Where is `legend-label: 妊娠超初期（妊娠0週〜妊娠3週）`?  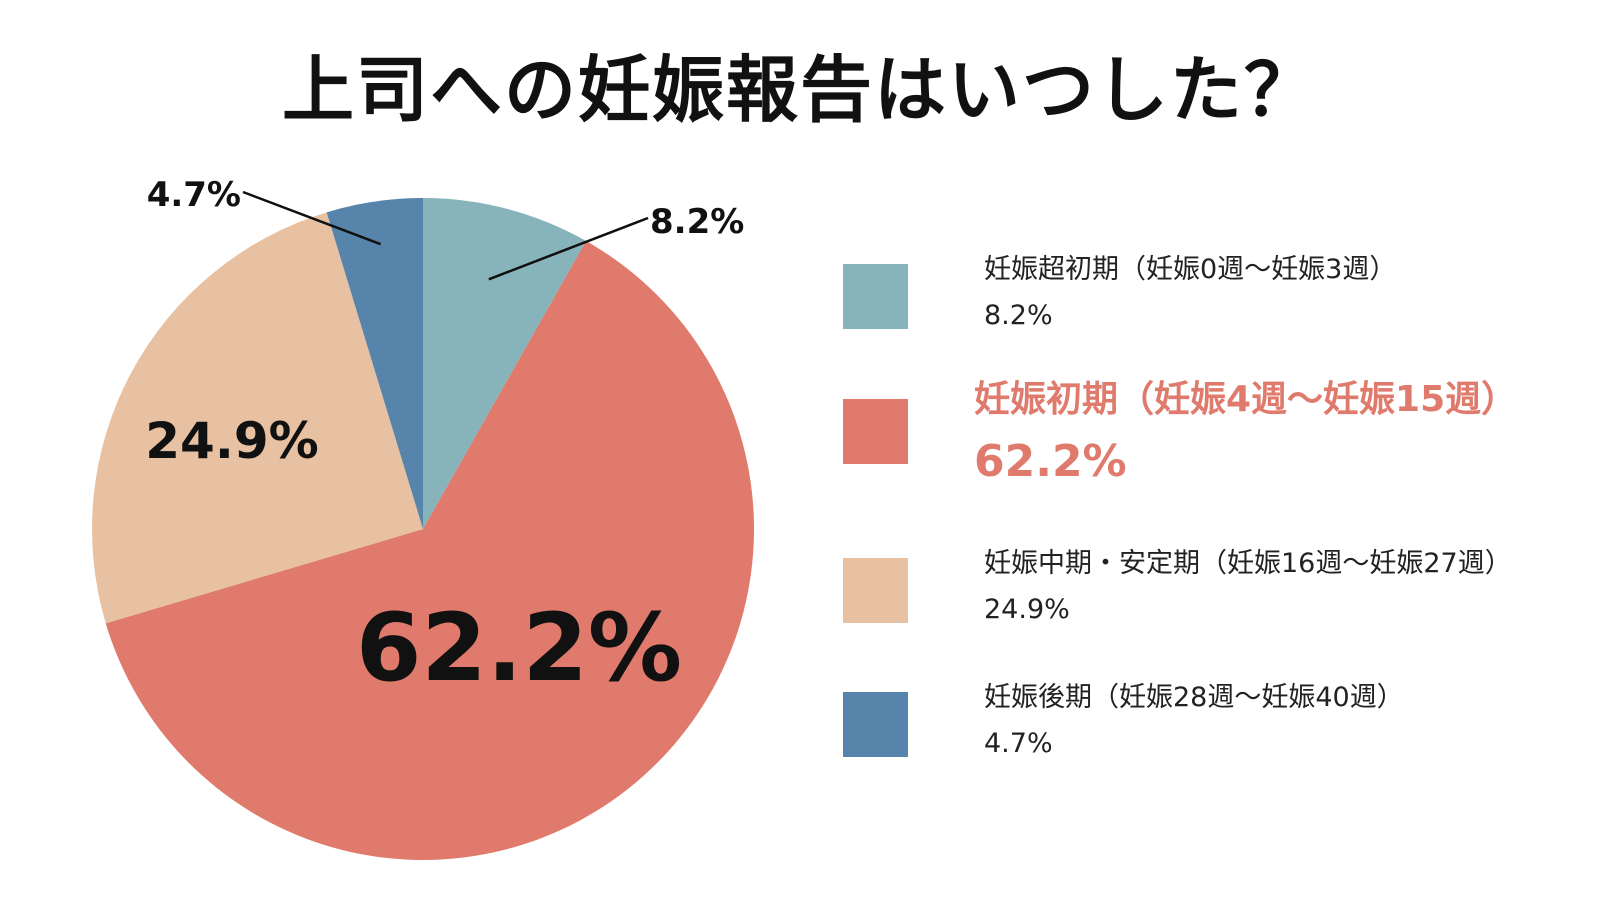 legend-label: 妊娠超初期（妊娠0週〜妊娠3週） is located at coordinates (1190, 269).